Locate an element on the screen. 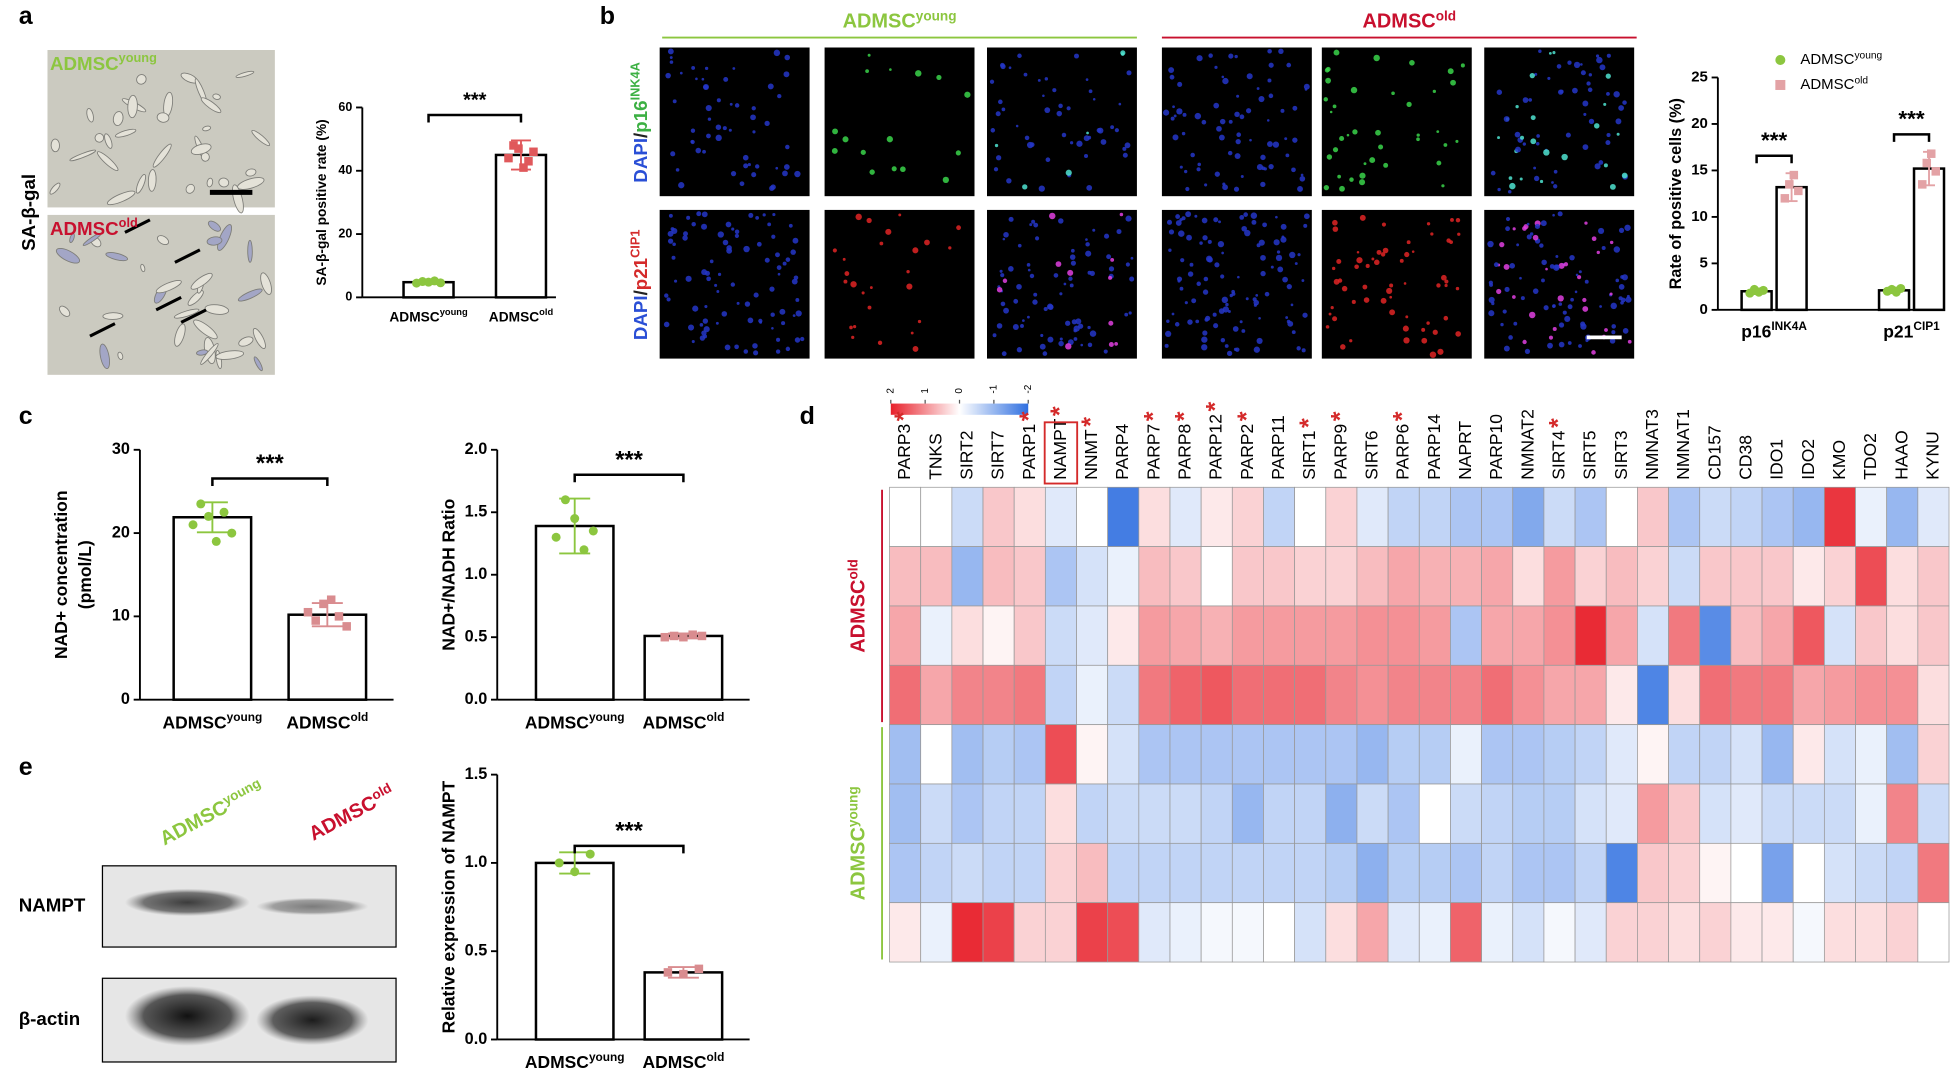 Image resolution: width=1959 pixels, height=1072 pixels. column-name: PARP6 is located at coordinates (1402, 452).